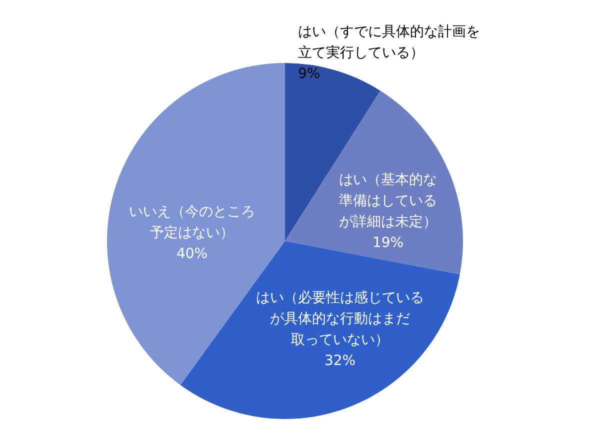  Describe the element at coordinates (388, 201) in the screenshot. I see `slice-label: はい（基本的な準備はしているが詳細は未定）` at that location.